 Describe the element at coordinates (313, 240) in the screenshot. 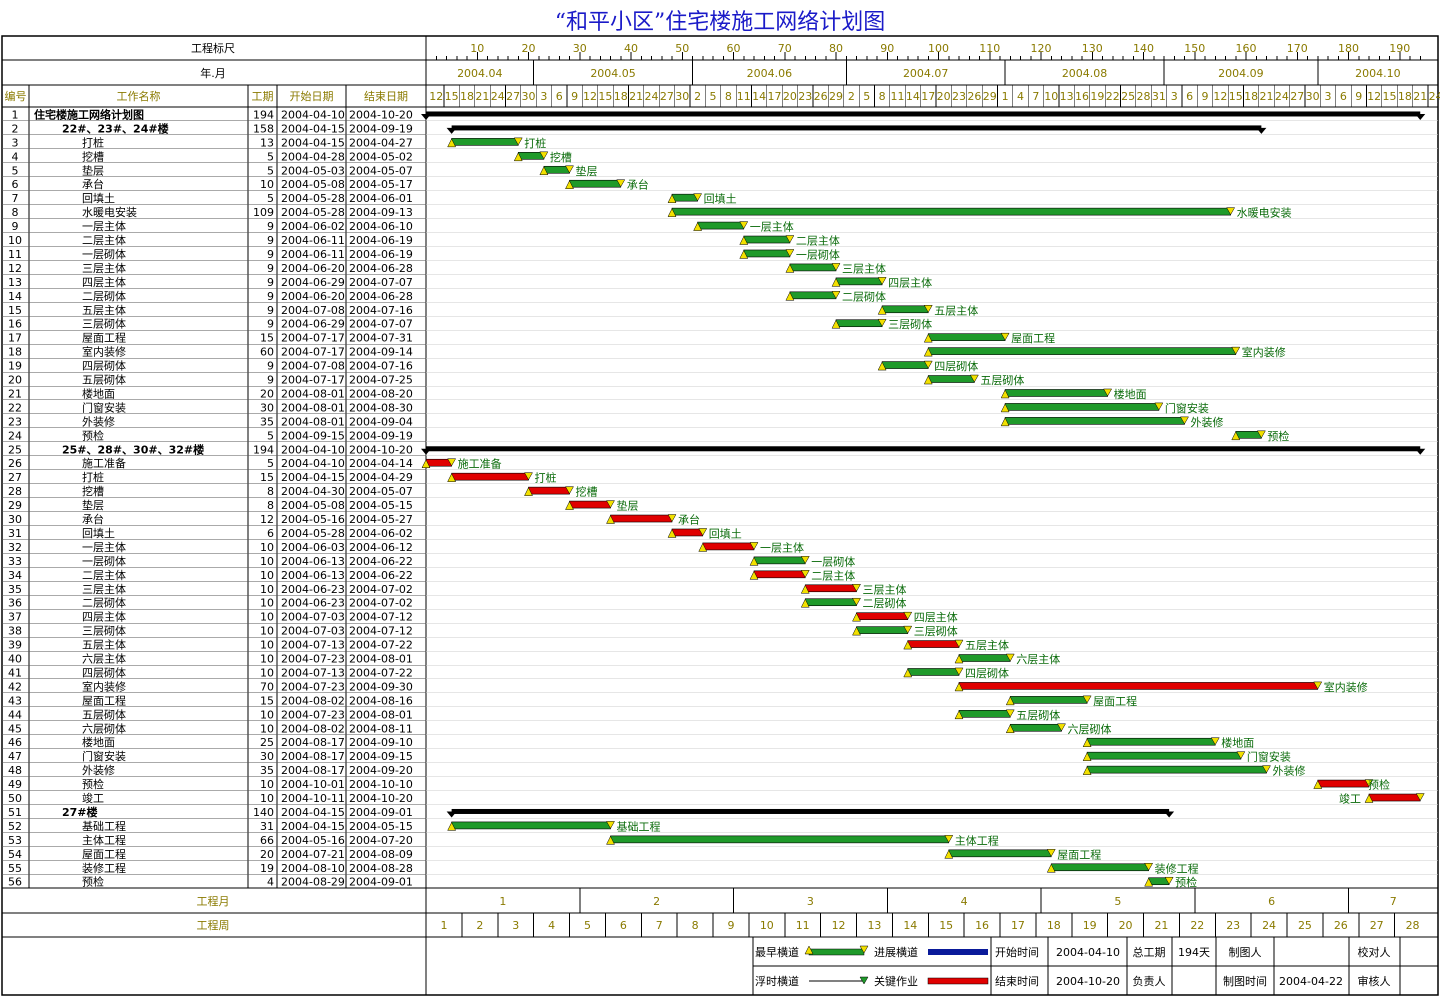

I see `row-start: 2004-06-11` at that location.